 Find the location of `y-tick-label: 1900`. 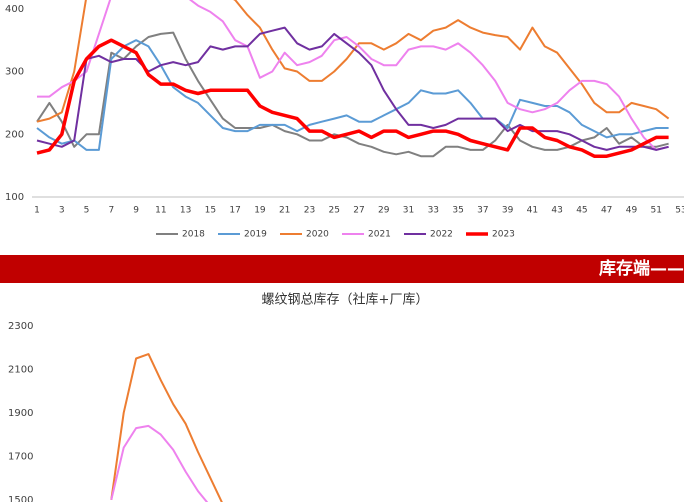

y-tick-label: 1900 is located at coordinates (20, 413).